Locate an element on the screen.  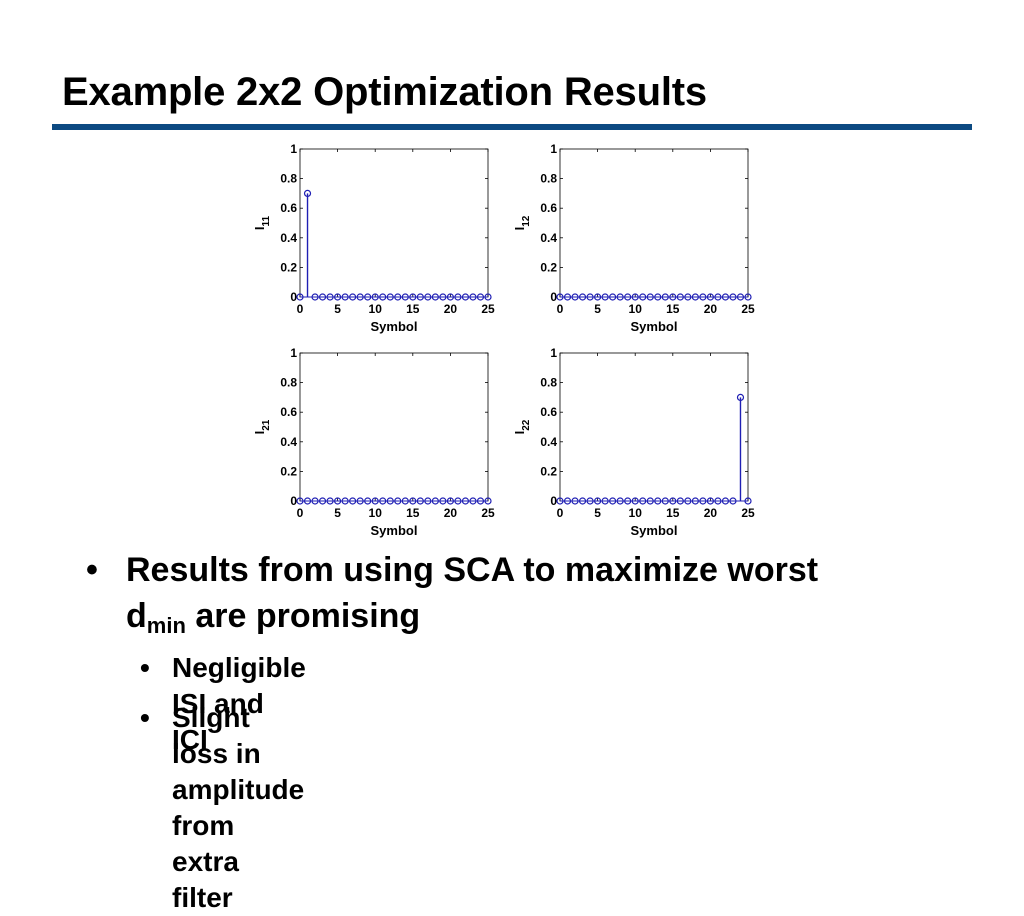
bullet-main-text: Results from using SCA to maximize worst is located at coordinates (472, 570).